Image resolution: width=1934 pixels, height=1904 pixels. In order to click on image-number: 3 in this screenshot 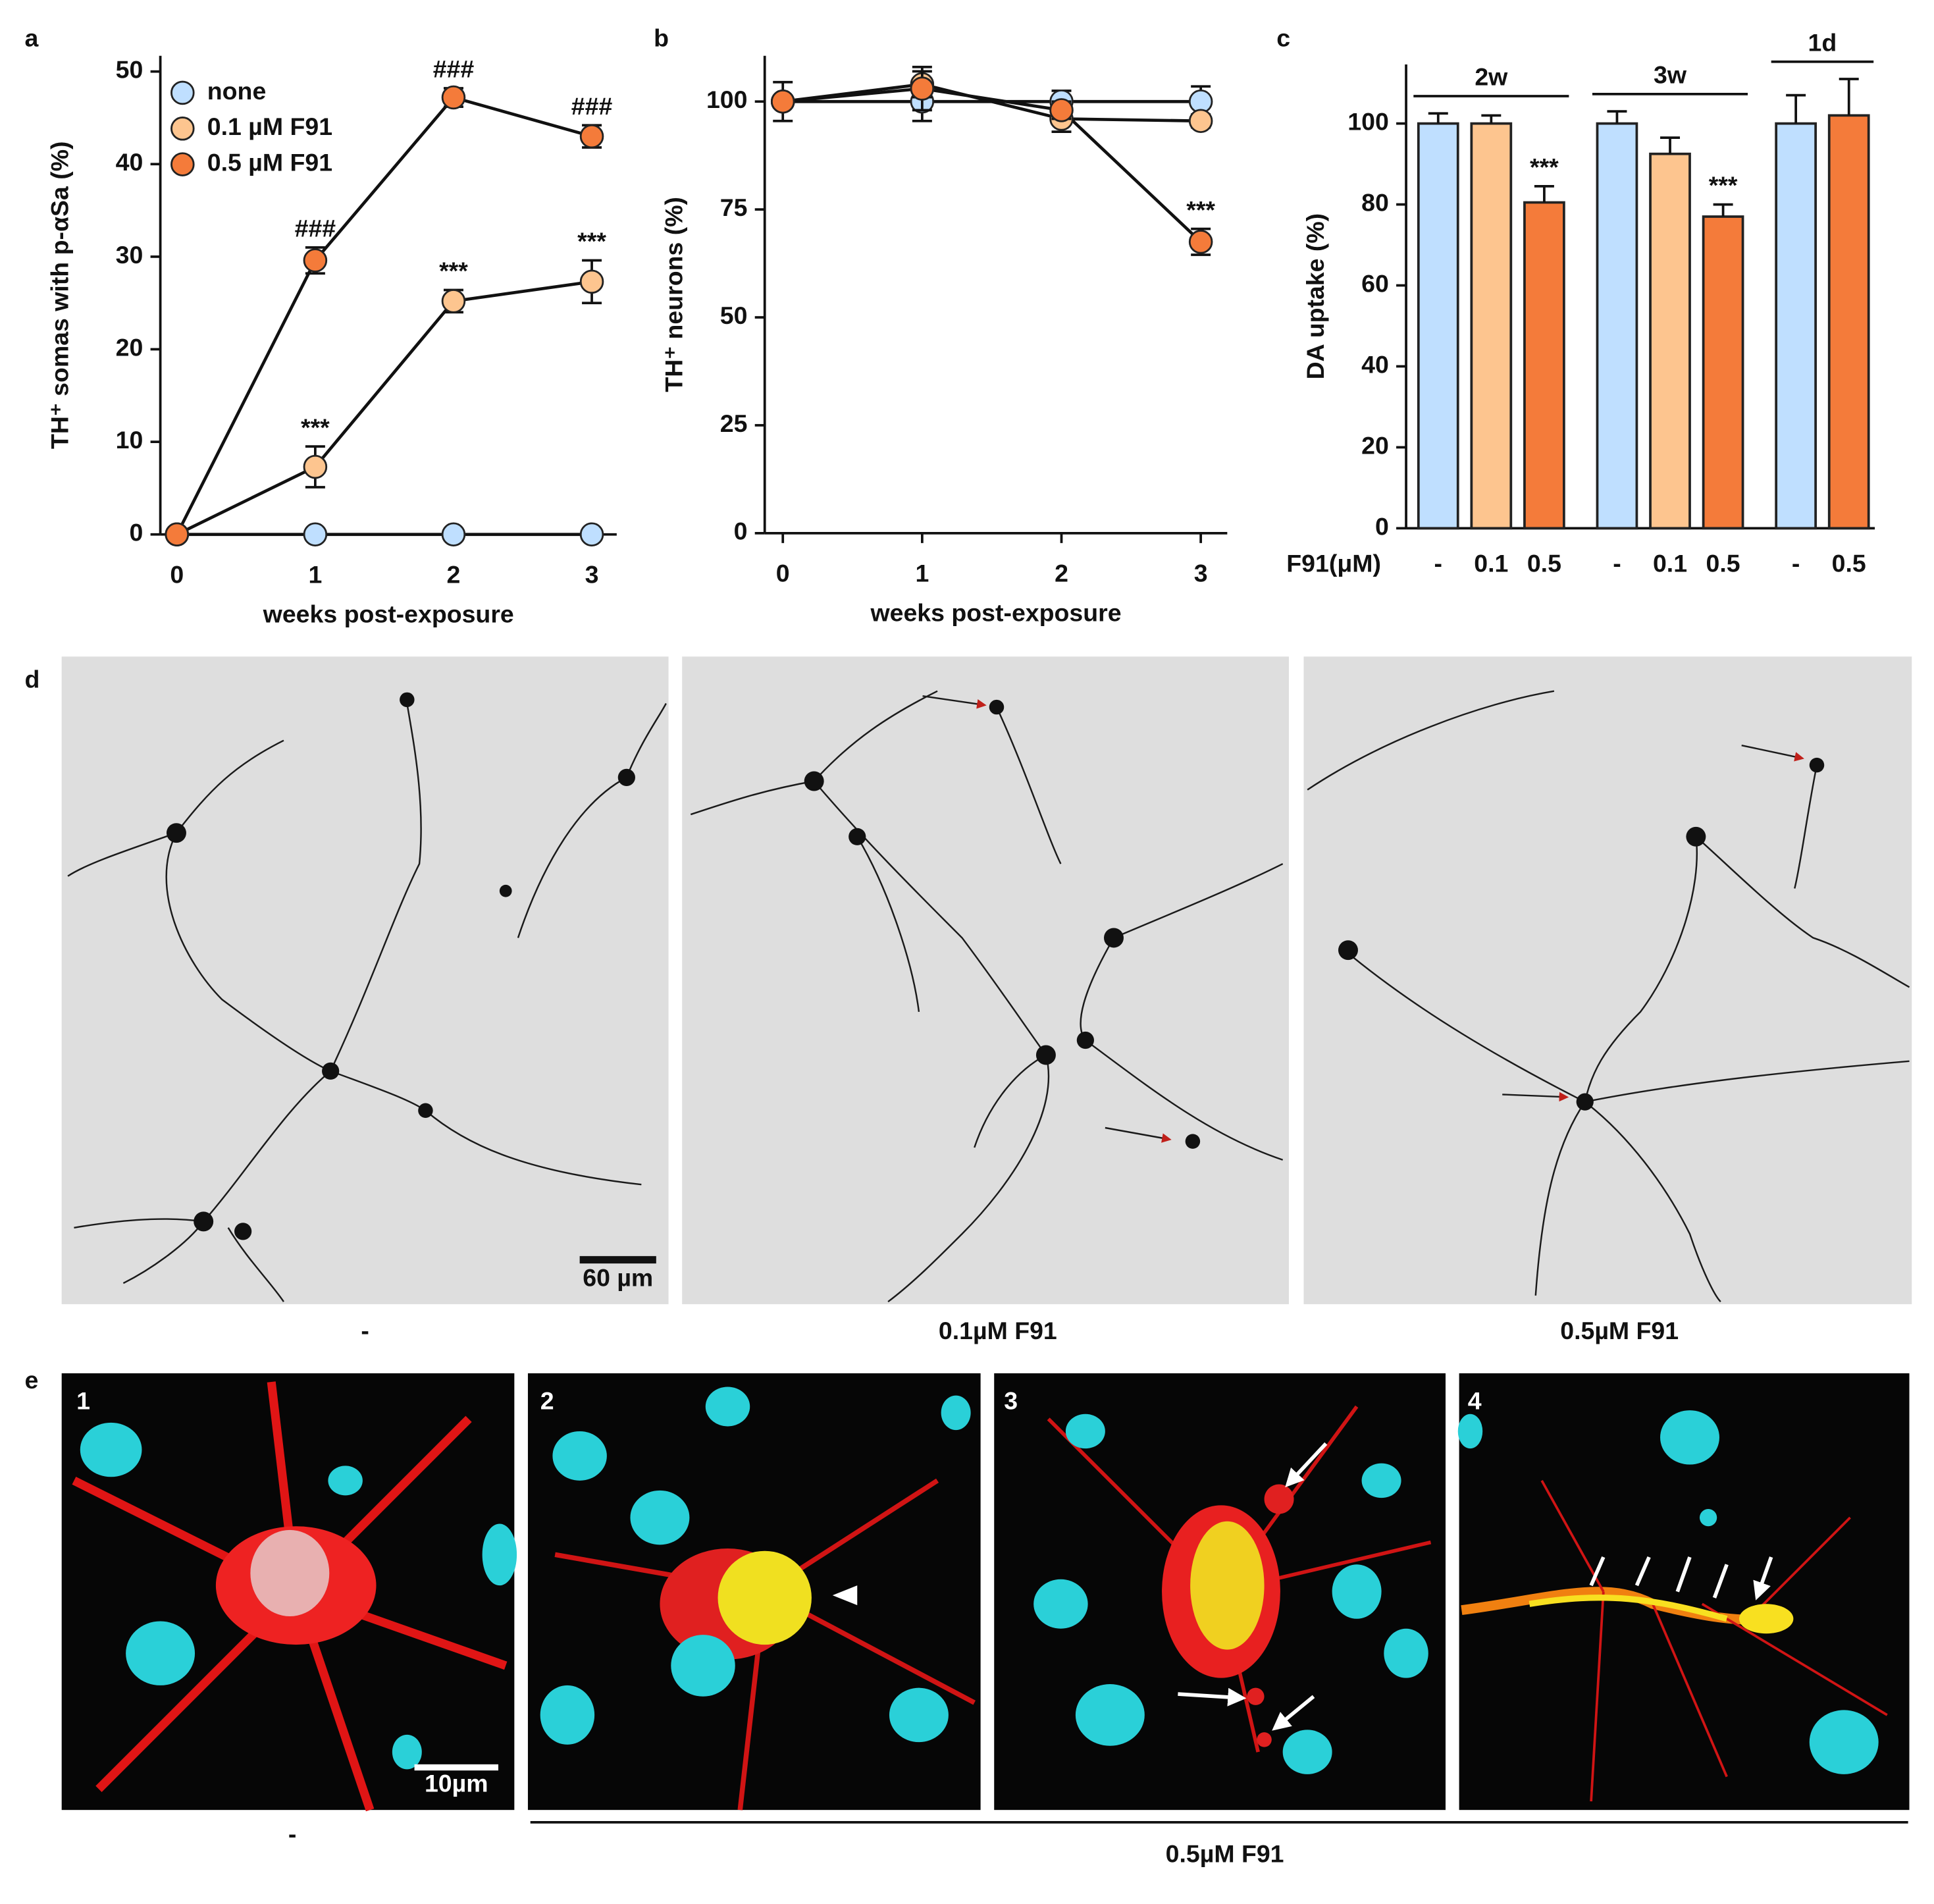, I will do `click(1011, 1401)`.